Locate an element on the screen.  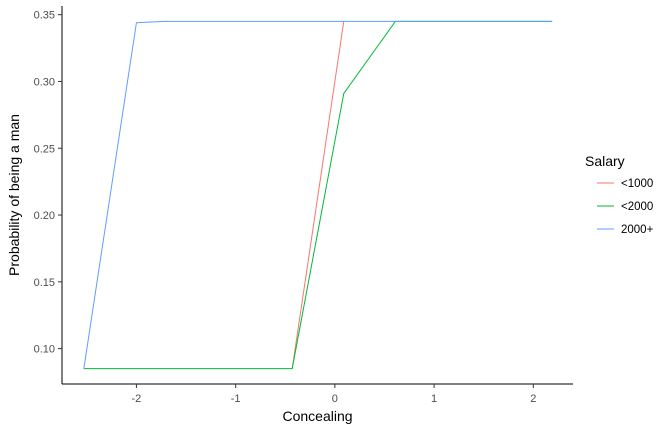
x-tick-label: 0 is located at coordinates (335, 399).